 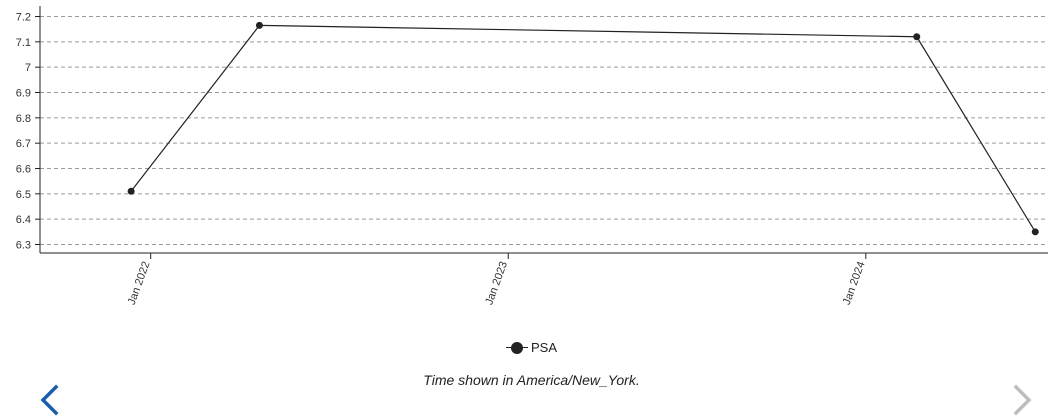 What do you see at coordinates (516, 347) in the screenshot?
I see `legend-marker-icon` at bounding box center [516, 347].